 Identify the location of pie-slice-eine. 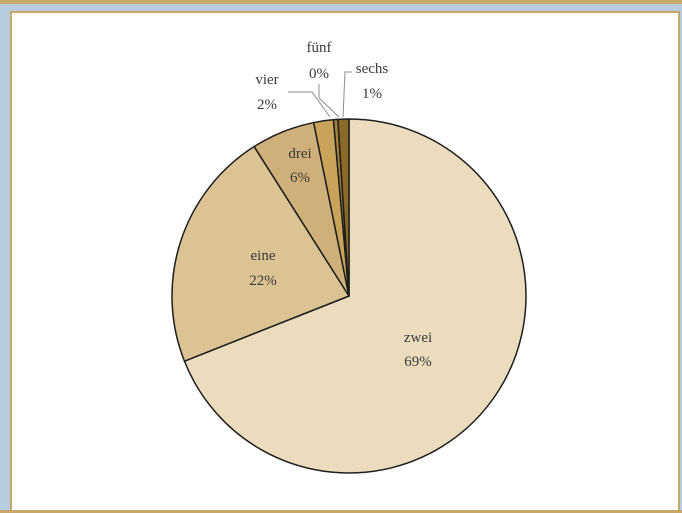
(260, 253).